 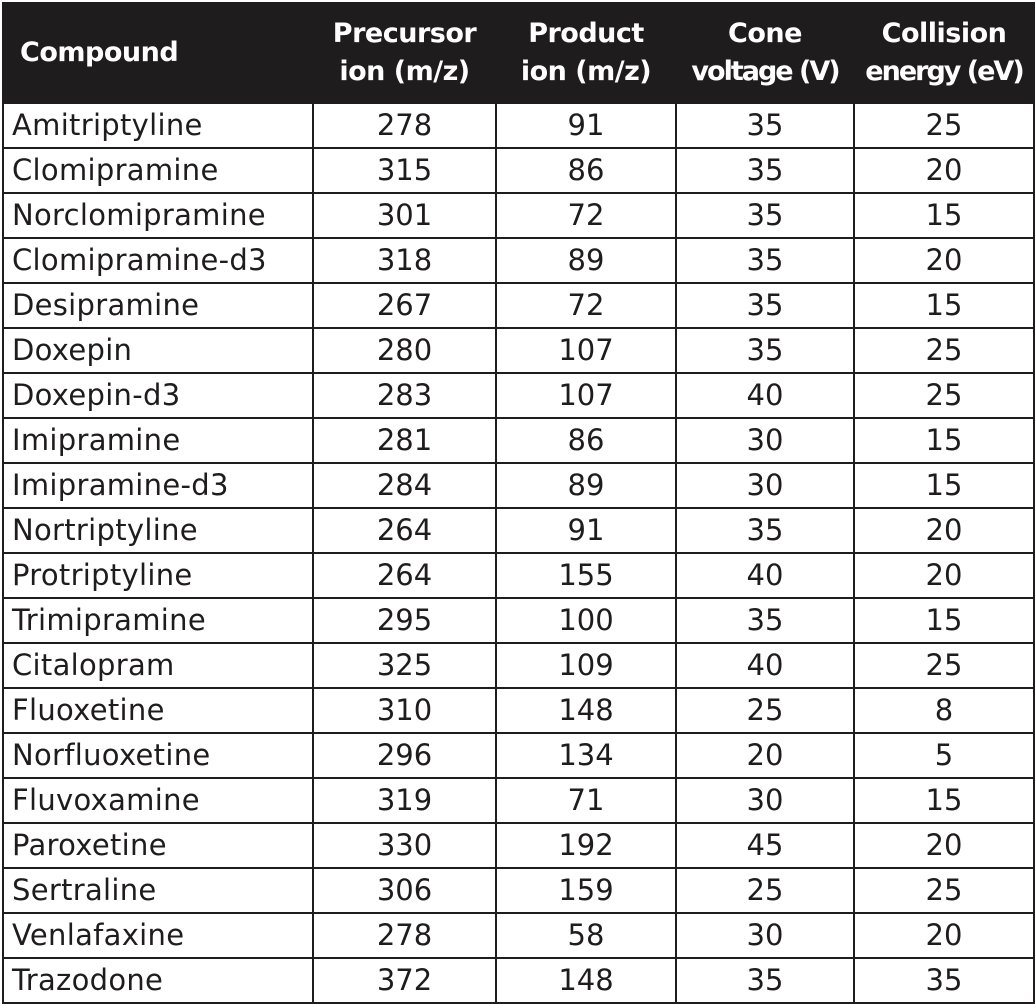 I want to click on cell-product-ion: 91, so click(x=586, y=530).